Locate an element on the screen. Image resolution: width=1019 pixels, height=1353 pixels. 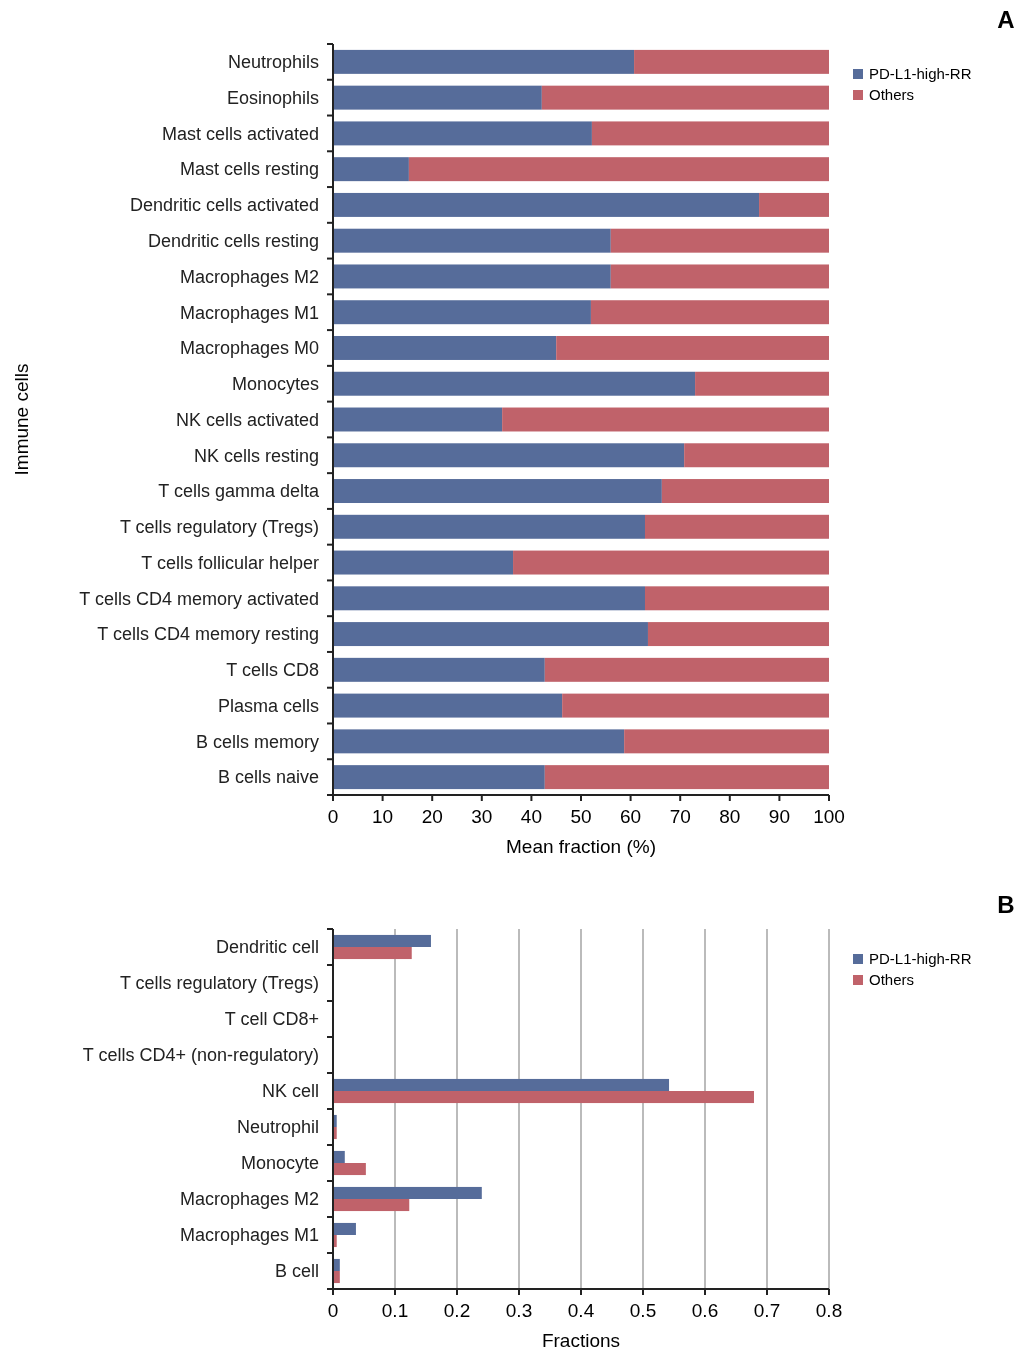
x-tick-label: 80 is located at coordinates (730, 816).